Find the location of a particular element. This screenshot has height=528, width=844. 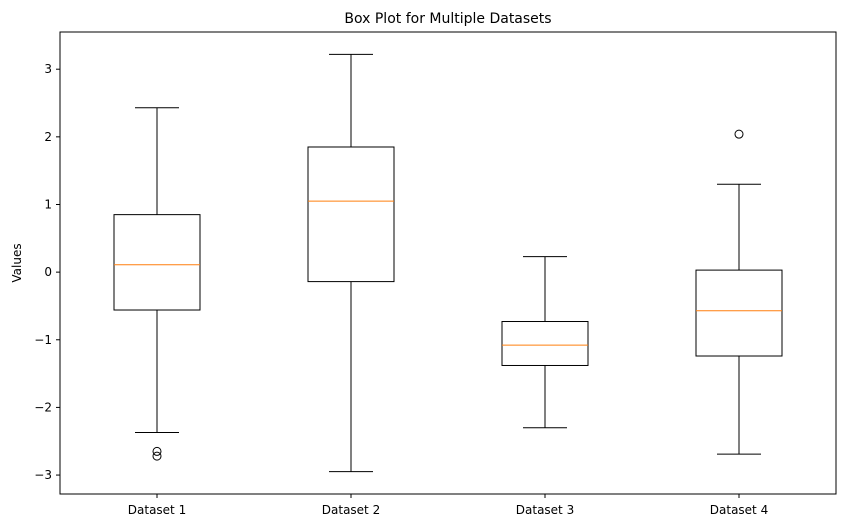

y-tick-label: −1 is located at coordinates (43, 340).